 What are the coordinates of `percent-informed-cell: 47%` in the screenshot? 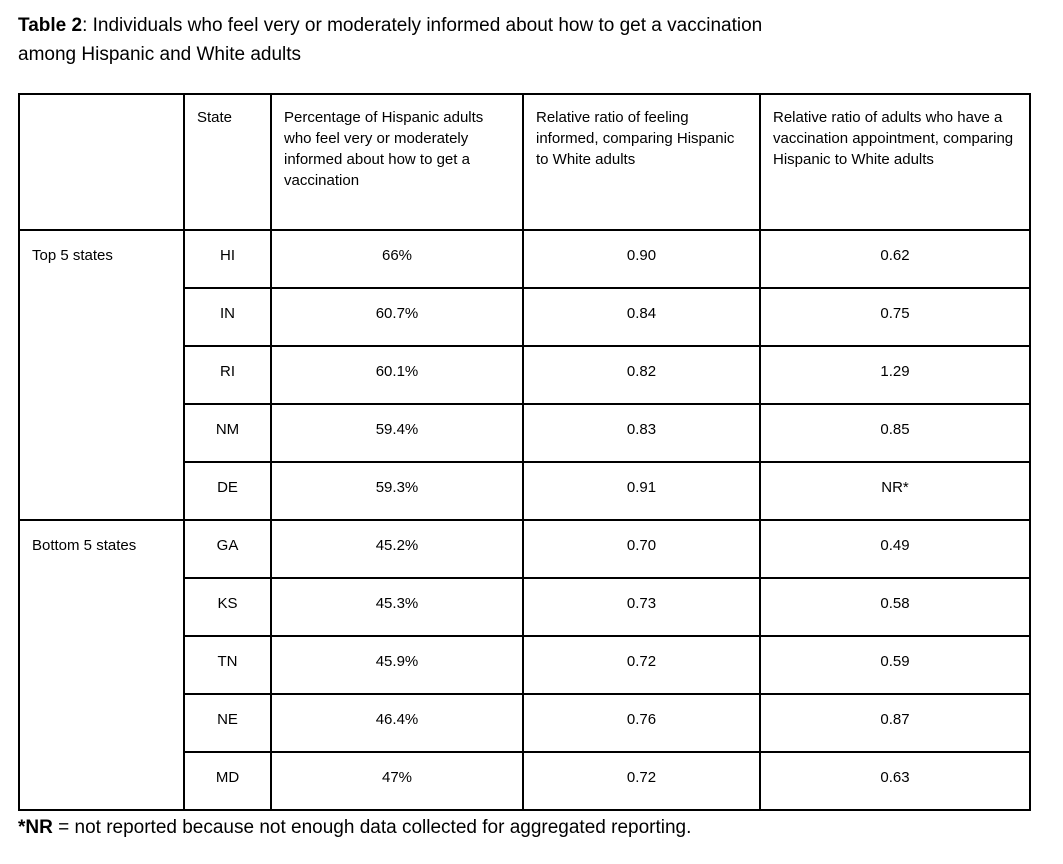 It's located at (397, 781).